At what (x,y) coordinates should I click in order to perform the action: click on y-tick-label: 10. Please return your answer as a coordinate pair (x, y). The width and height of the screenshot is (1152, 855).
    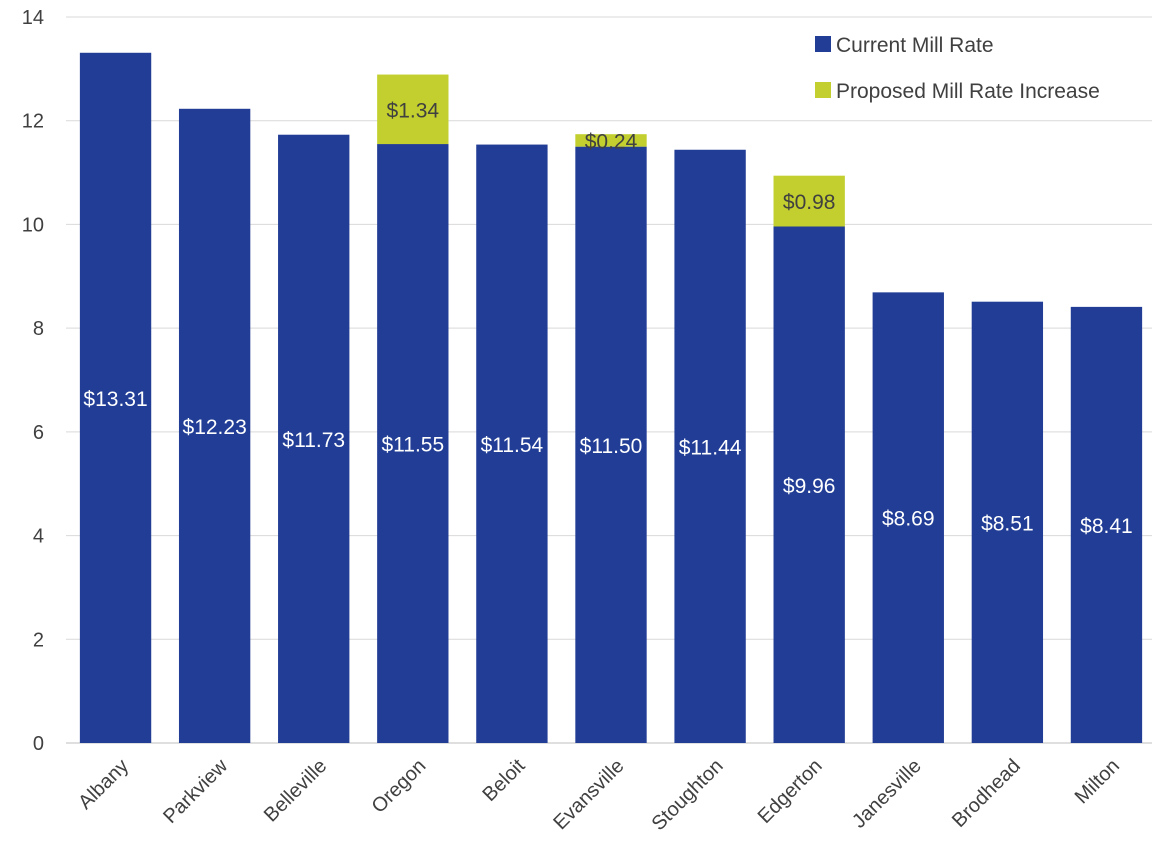
    Looking at the image, I should click on (33, 225).